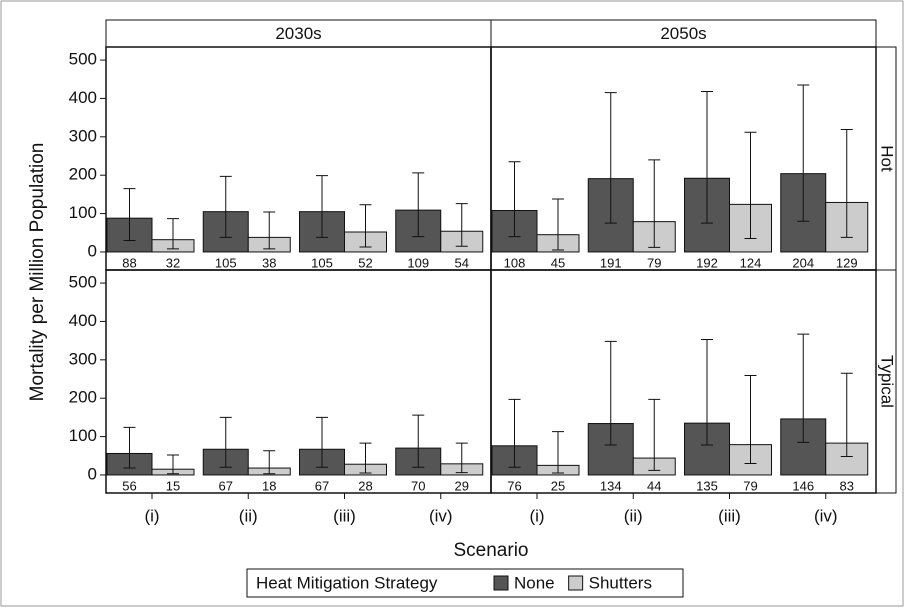  Describe the element at coordinates (707, 485) in the screenshot. I see `value-label: 135` at that location.